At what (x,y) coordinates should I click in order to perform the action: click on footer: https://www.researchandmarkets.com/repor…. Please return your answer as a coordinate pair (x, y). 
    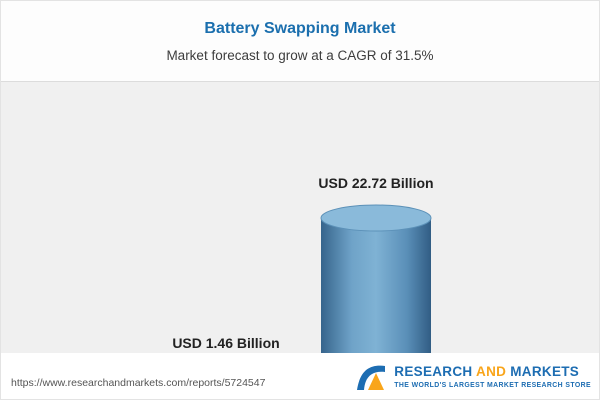
    Looking at the image, I should click on (300, 376).